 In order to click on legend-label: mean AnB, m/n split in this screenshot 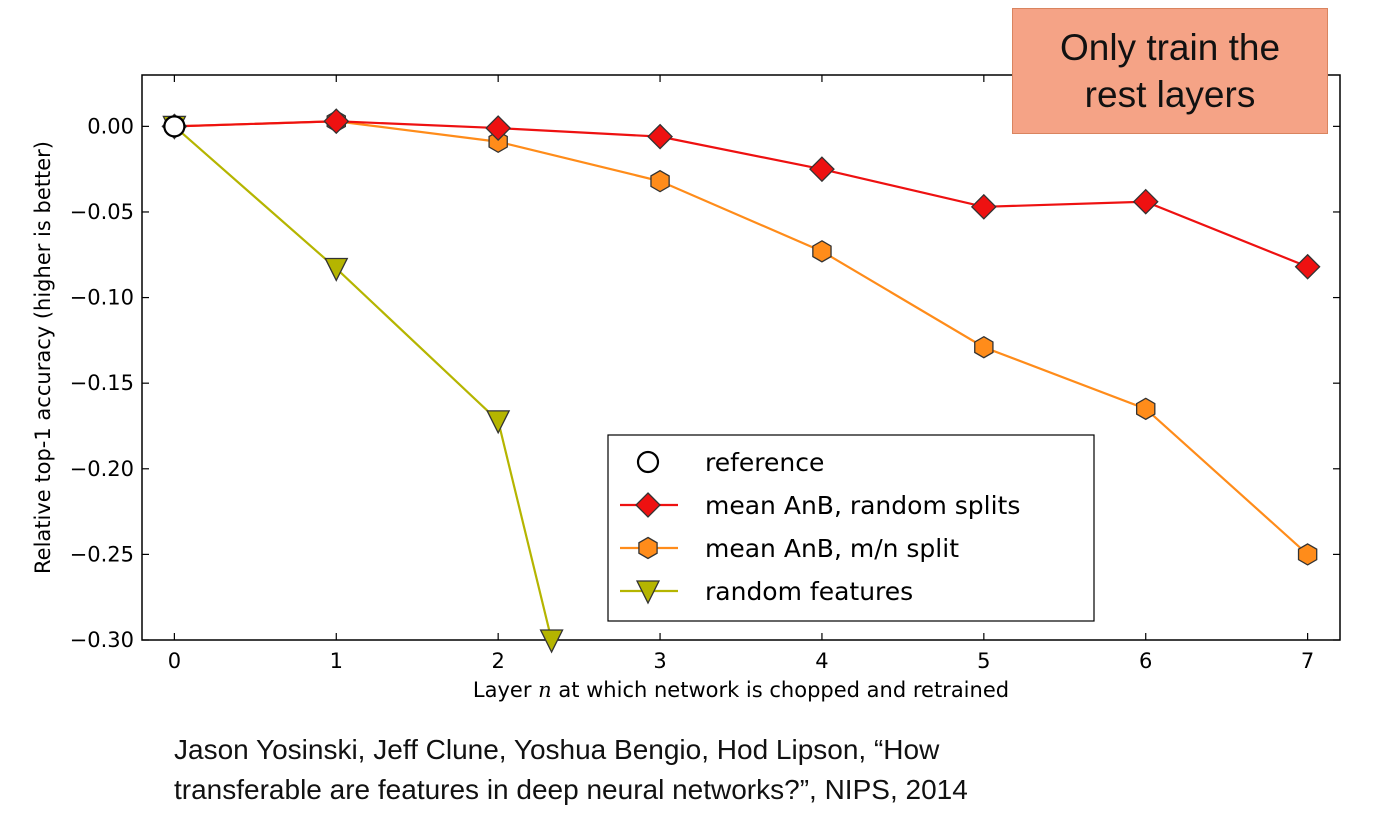, I will do `click(832, 548)`.